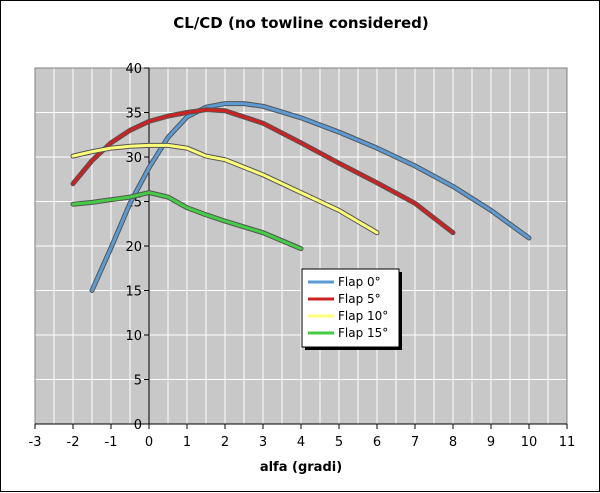 The height and width of the screenshot is (493, 600). What do you see at coordinates (73, 442) in the screenshot?
I see `x-tick-label: -2` at bounding box center [73, 442].